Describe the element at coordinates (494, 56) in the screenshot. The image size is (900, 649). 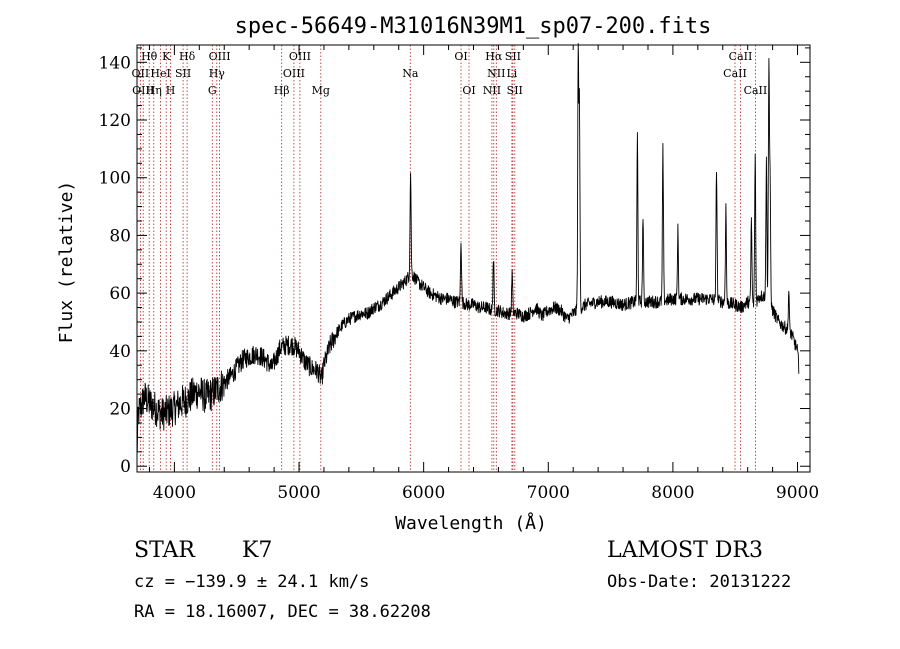
I see `spectral-line-label-6: Hα` at that location.